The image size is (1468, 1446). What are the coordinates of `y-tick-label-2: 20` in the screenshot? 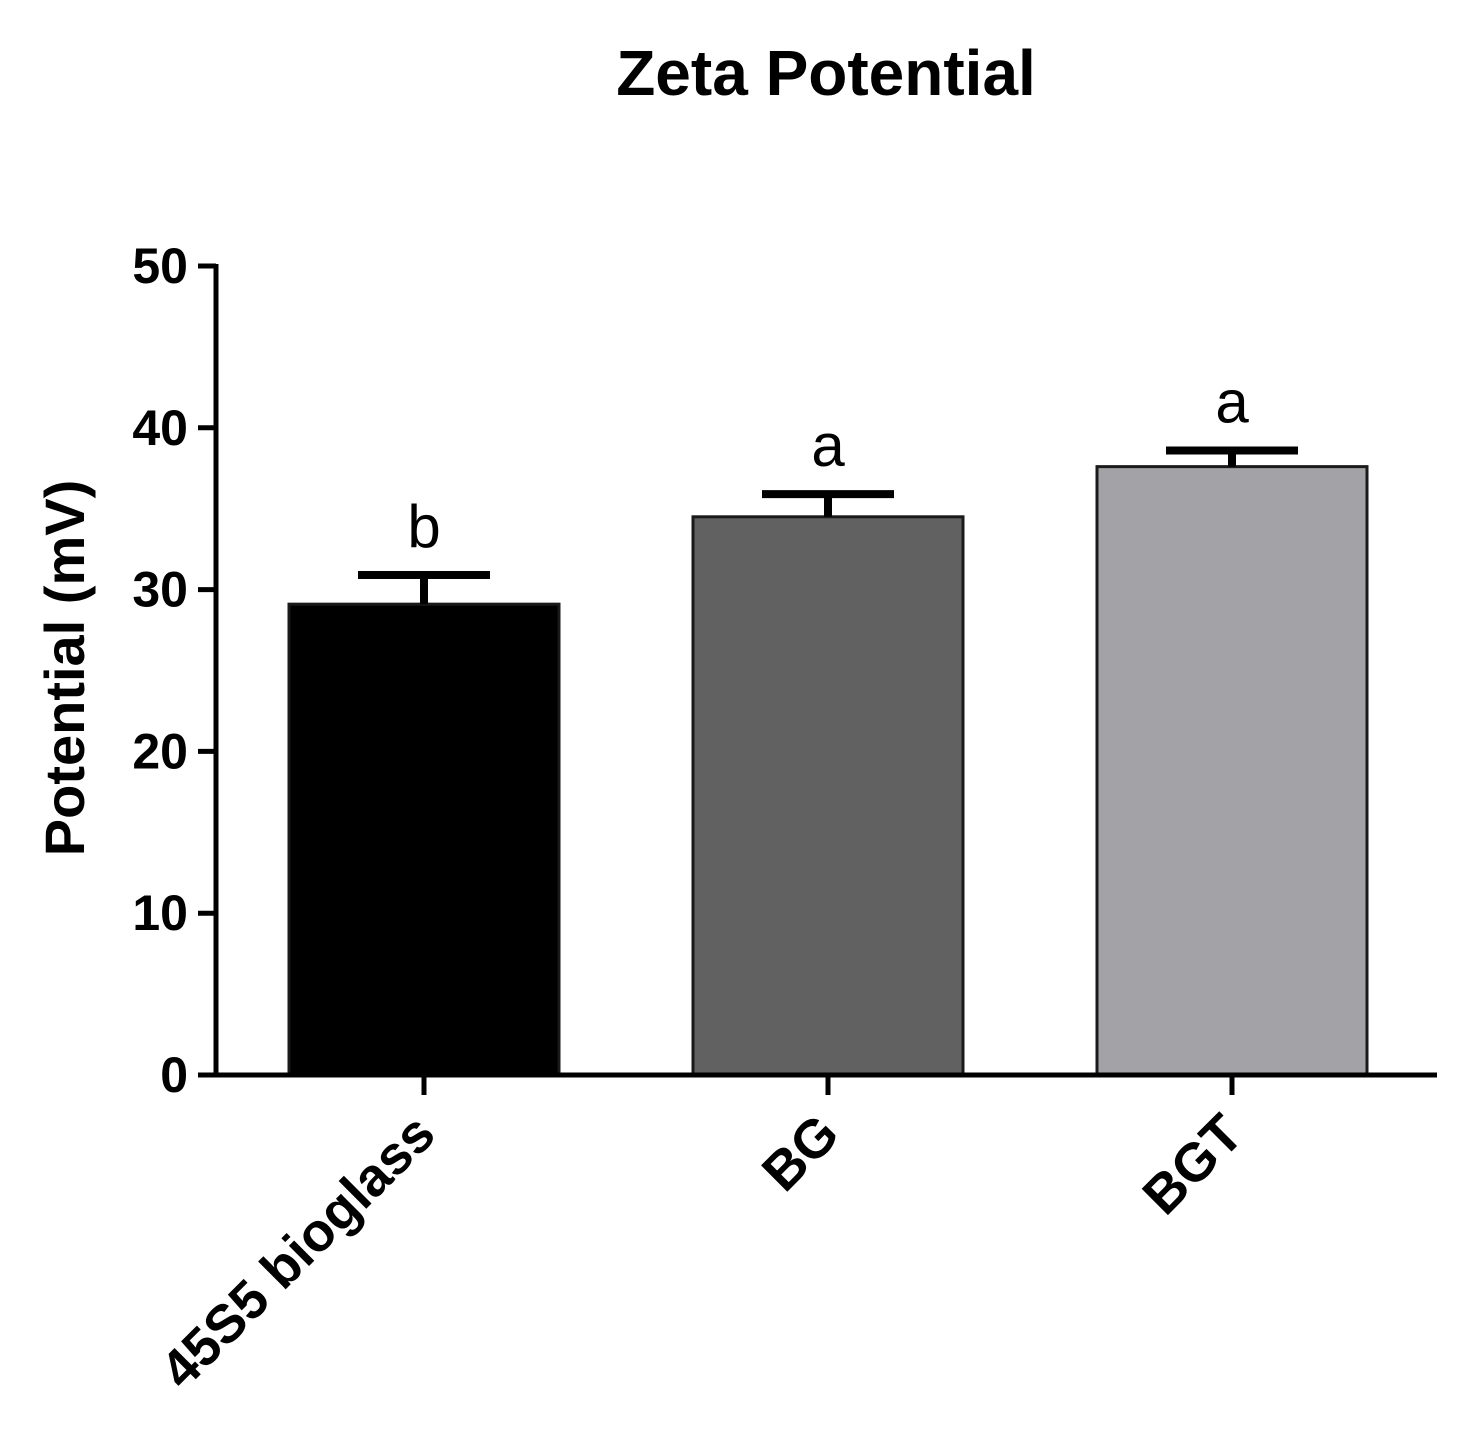 It's located at (160, 751).